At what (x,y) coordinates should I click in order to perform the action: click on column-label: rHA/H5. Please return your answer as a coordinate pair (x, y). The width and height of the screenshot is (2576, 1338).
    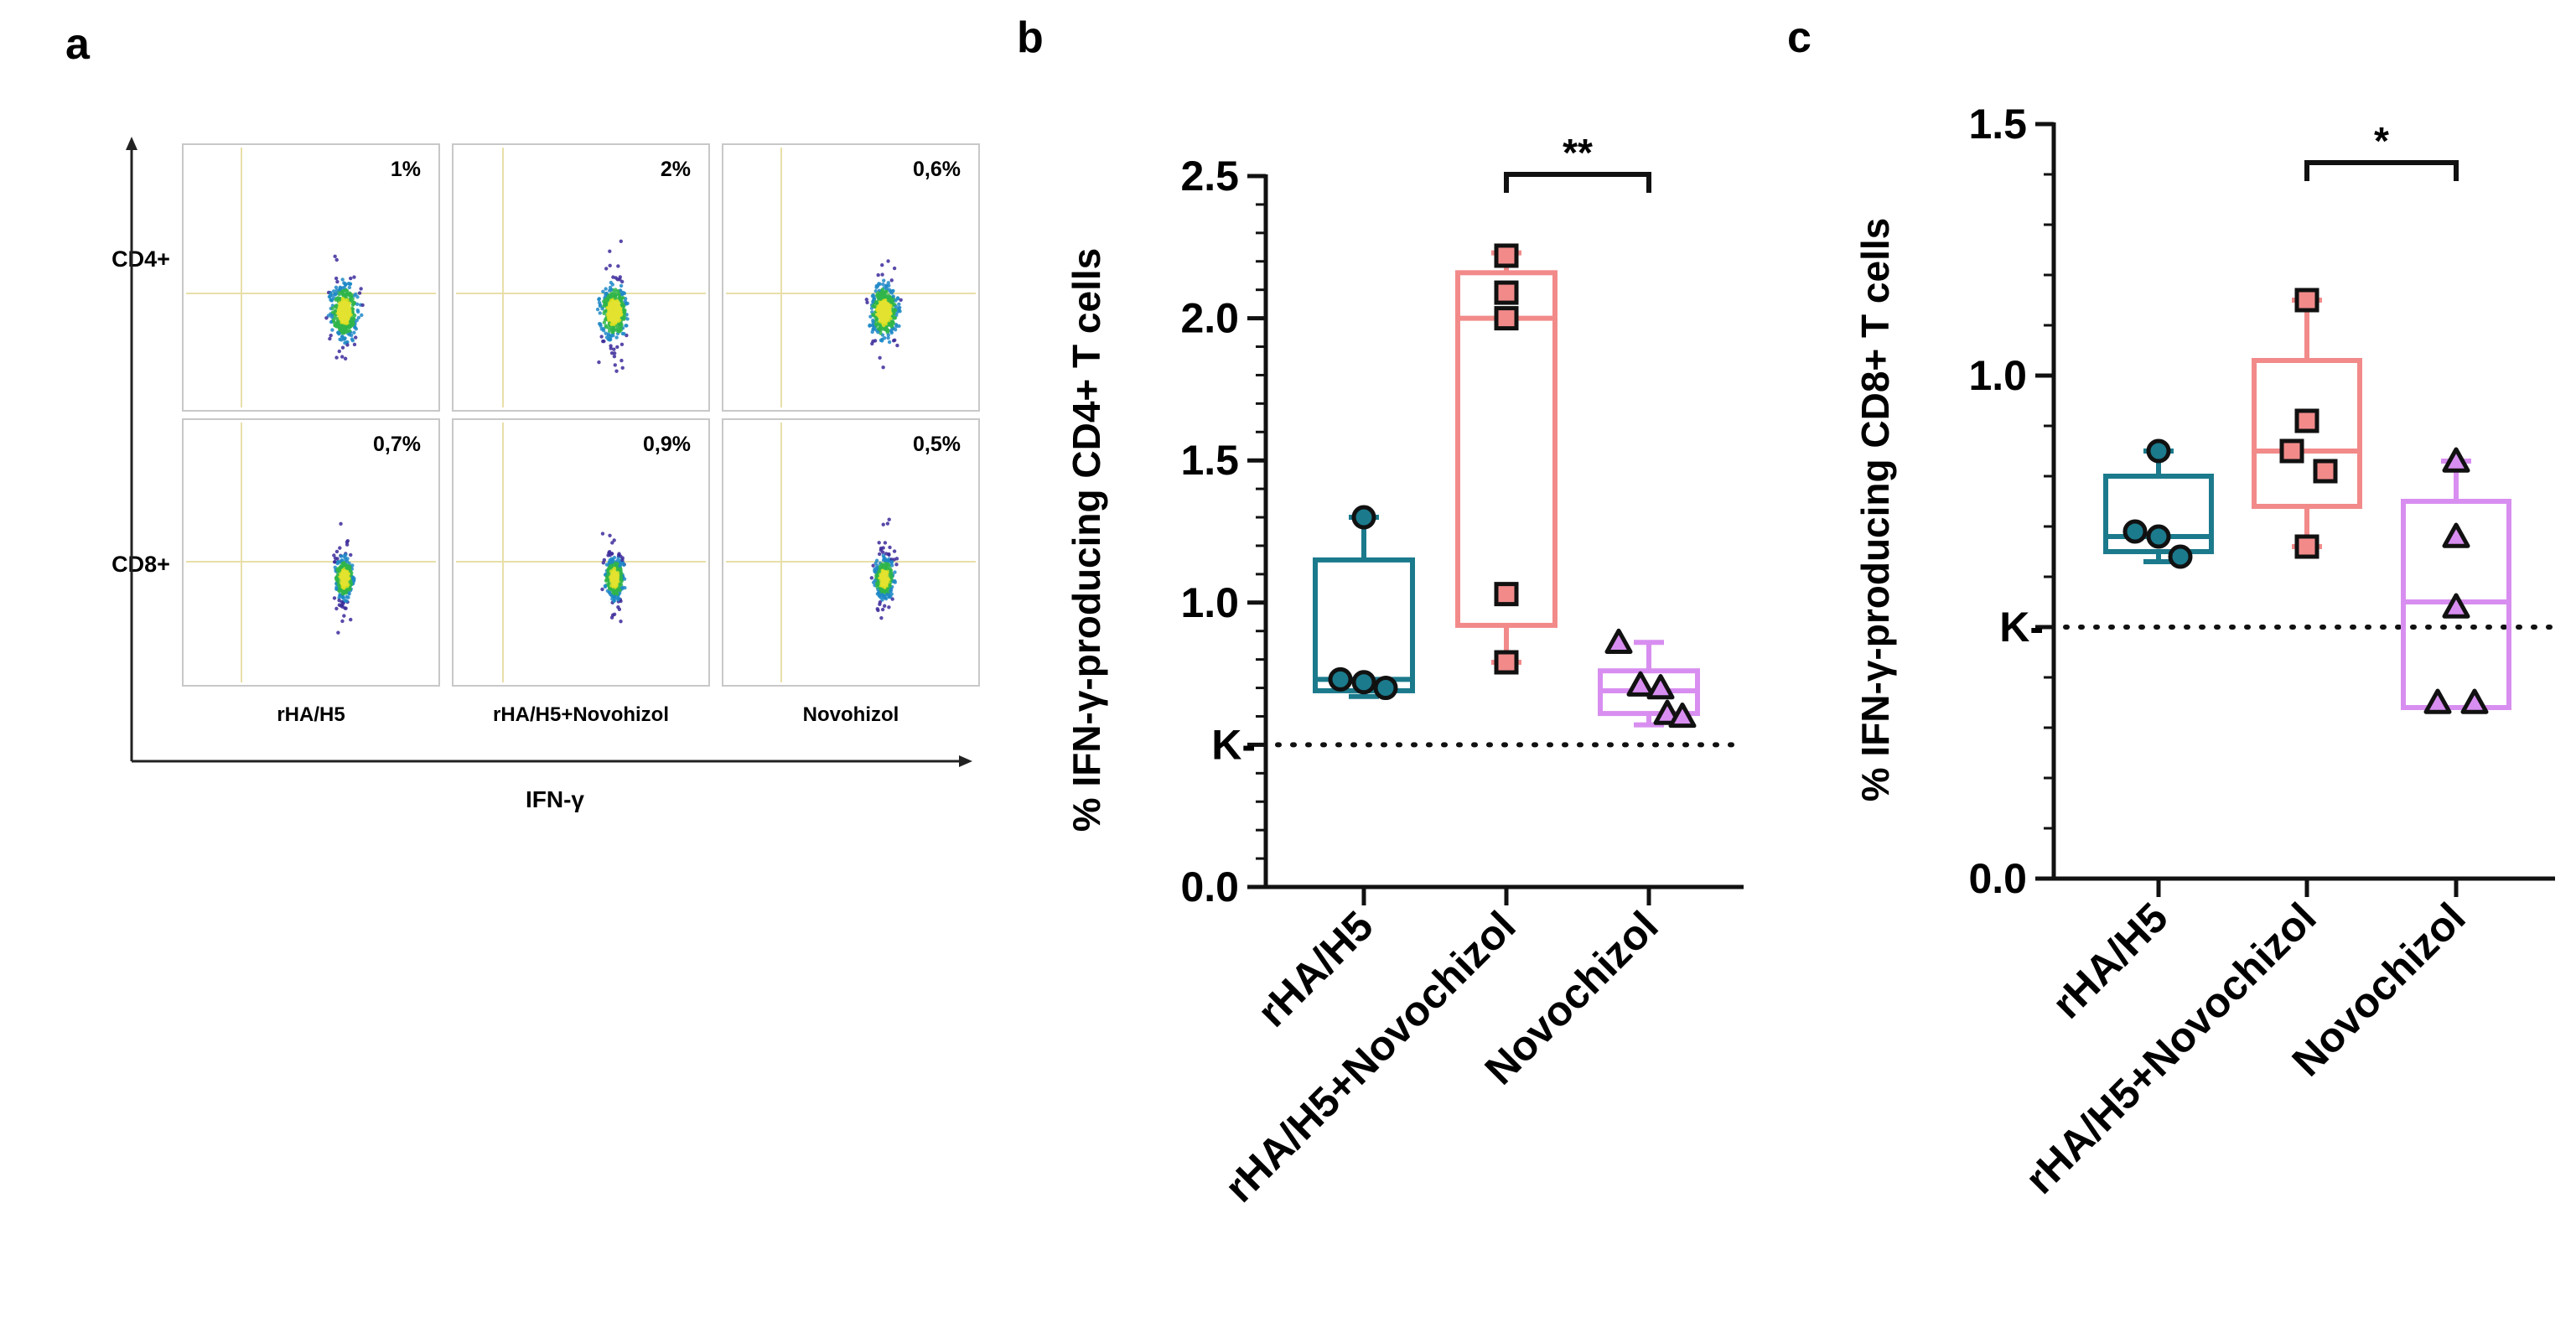
    Looking at the image, I should click on (311, 714).